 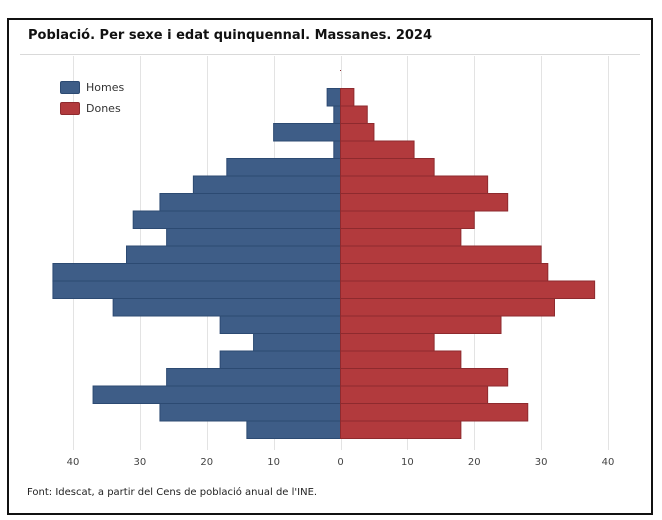 What do you see at coordinates (140, 462) in the screenshot?
I see `x-tick-label-1: 30` at bounding box center [140, 462].